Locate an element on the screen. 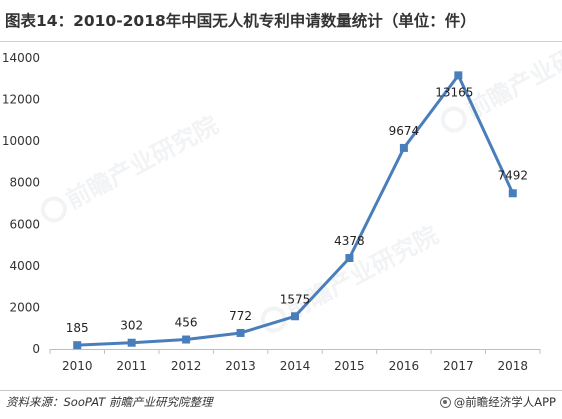  data-label-2010: 185 is located at coordinates (77, 328).